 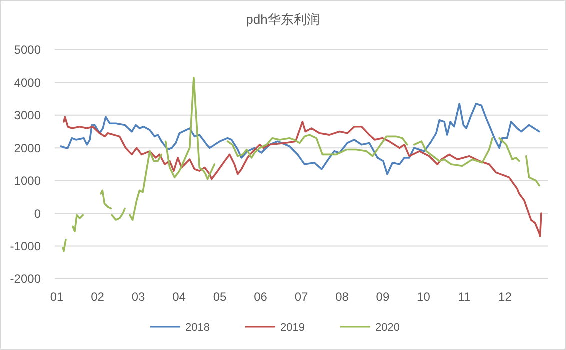 I want to click on x-tick-label: 05, so click(x=220, y=297).